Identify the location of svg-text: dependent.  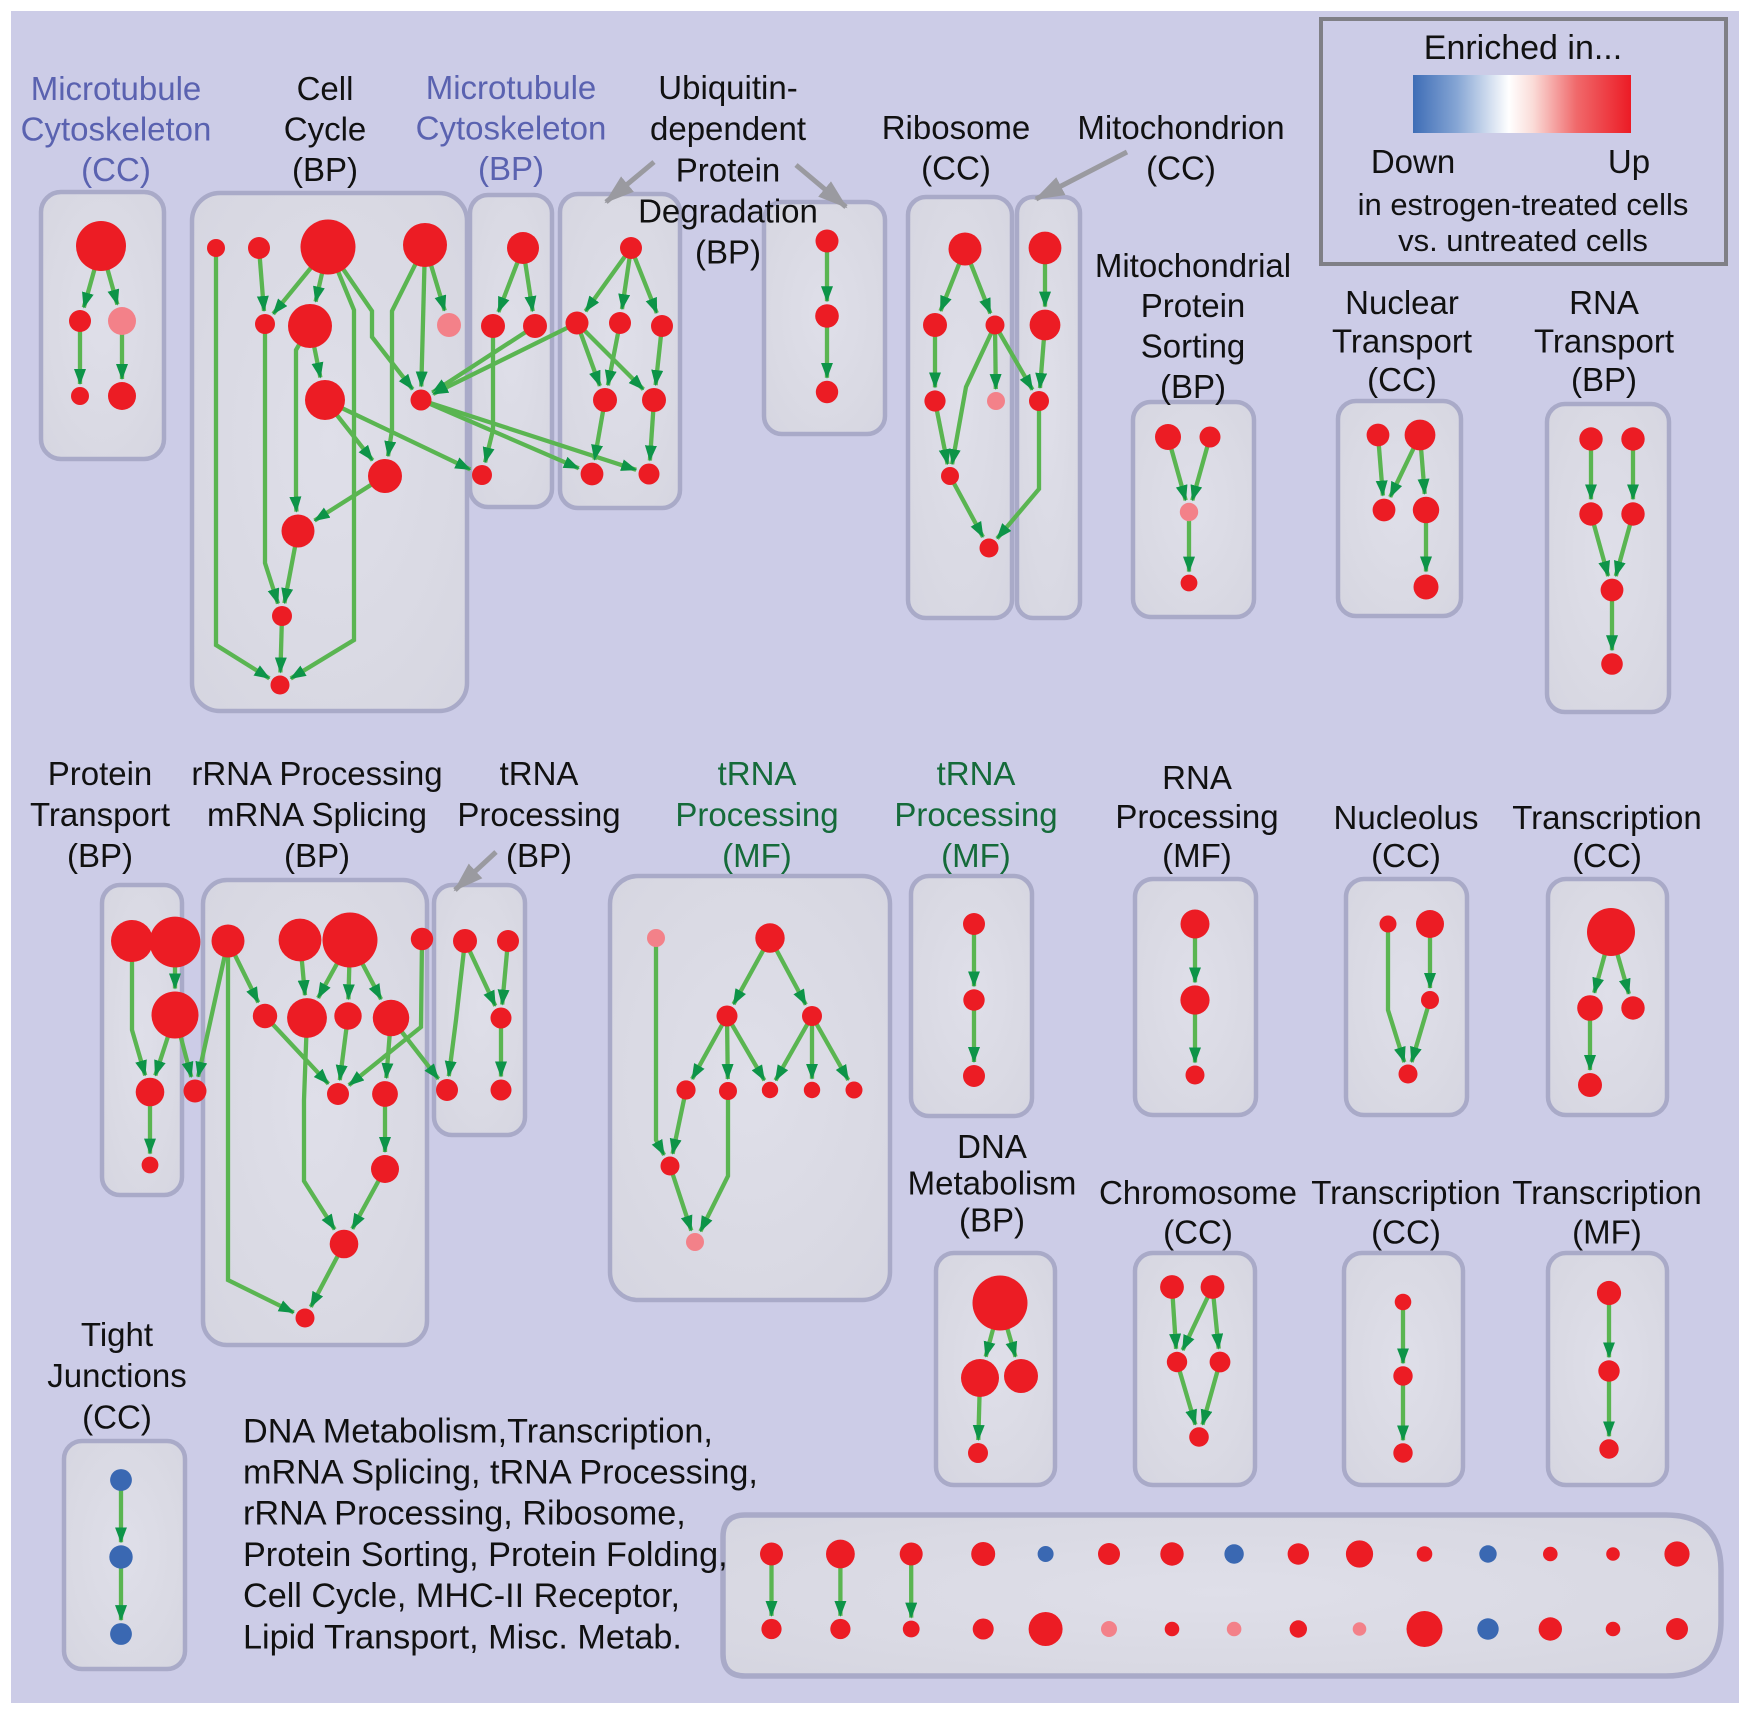
(728, 128).